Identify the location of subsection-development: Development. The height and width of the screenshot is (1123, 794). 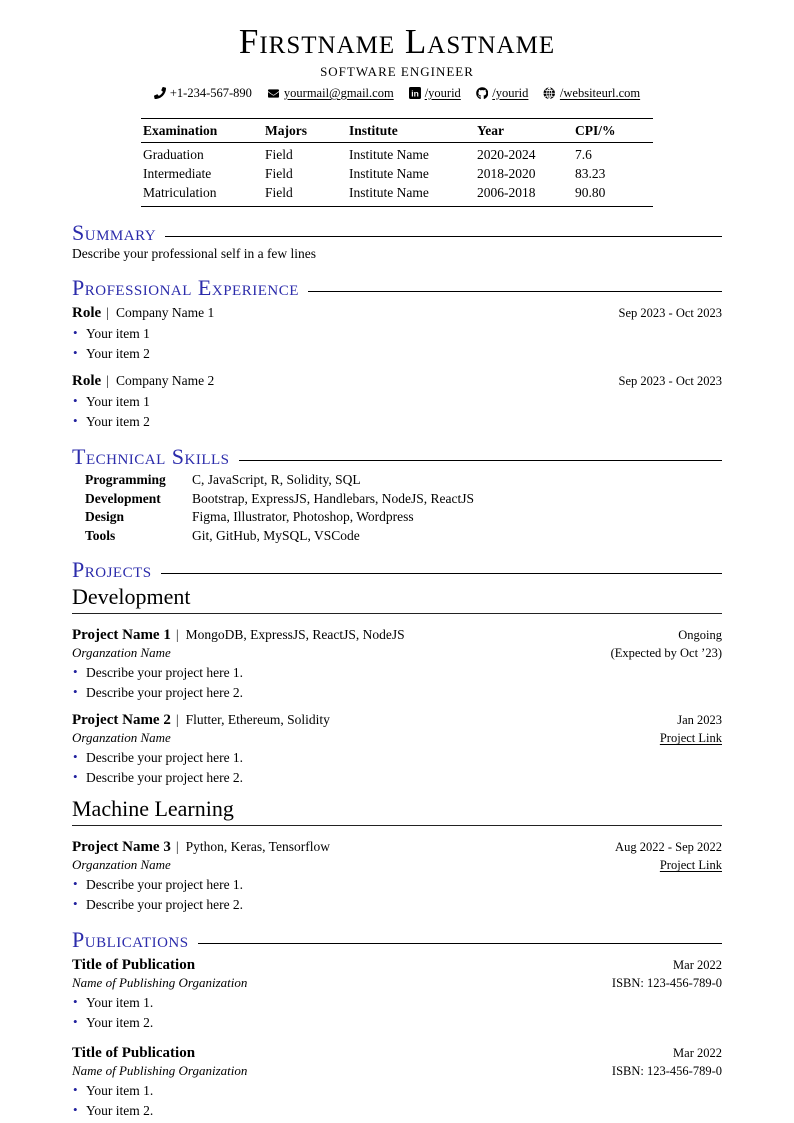
(397, 600).